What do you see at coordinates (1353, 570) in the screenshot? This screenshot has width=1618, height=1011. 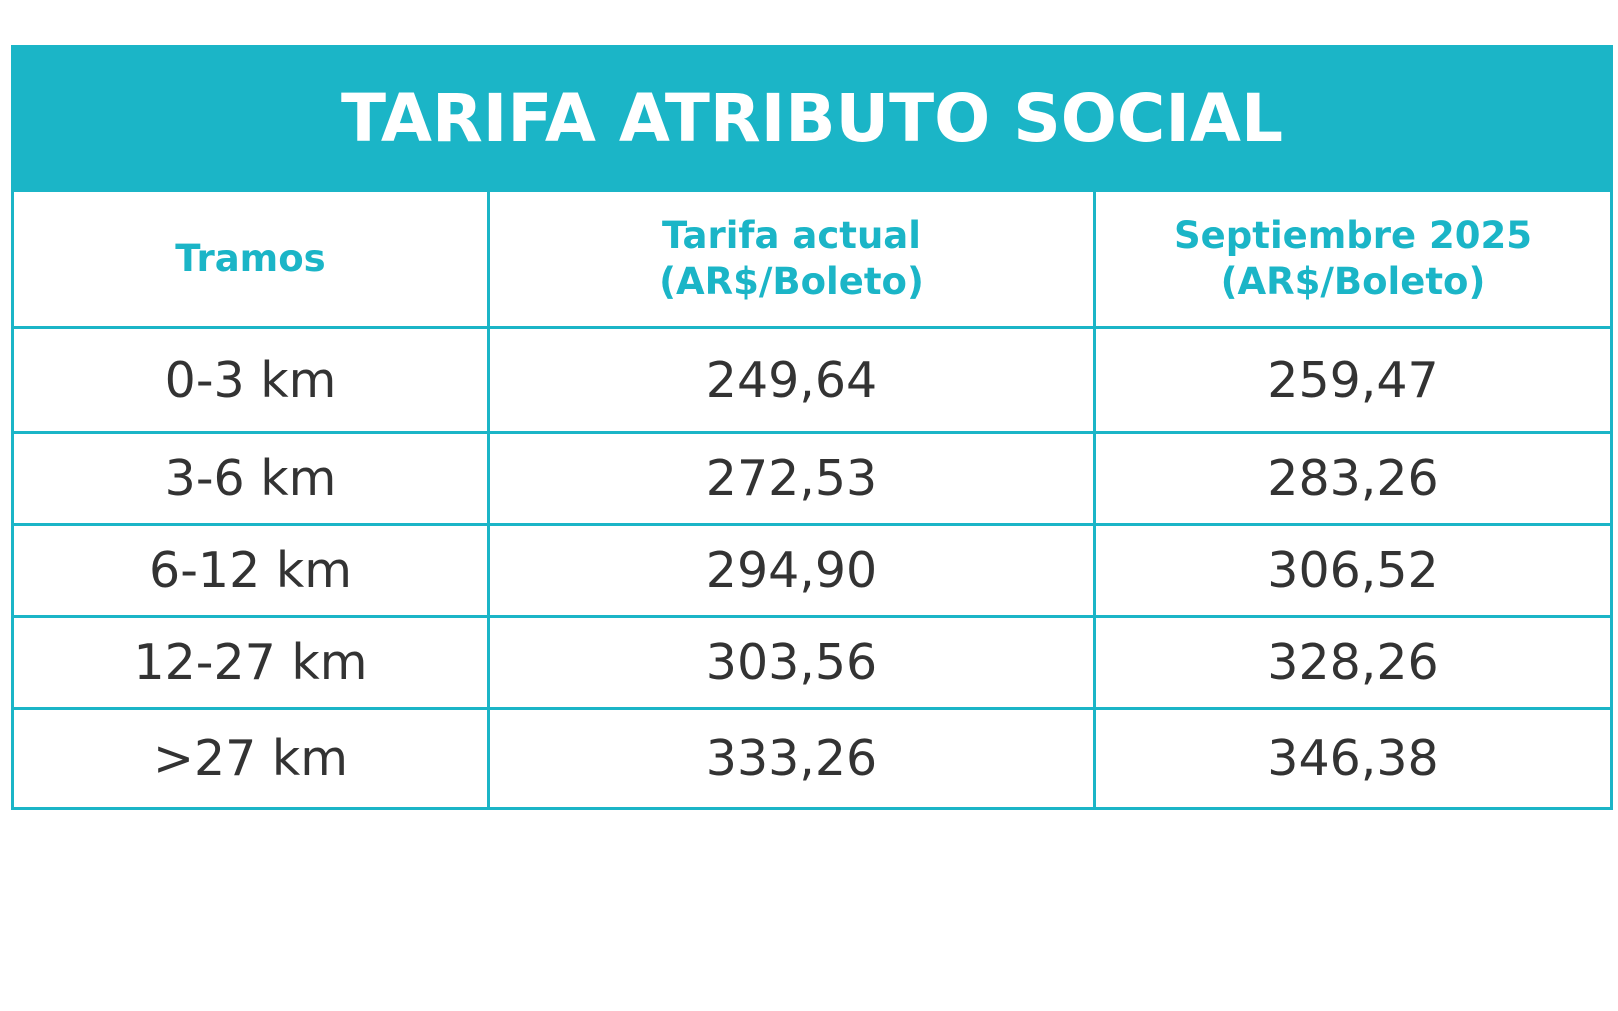 I see `septiembre-cell: 306,52` at bounding box center [1353, 570].